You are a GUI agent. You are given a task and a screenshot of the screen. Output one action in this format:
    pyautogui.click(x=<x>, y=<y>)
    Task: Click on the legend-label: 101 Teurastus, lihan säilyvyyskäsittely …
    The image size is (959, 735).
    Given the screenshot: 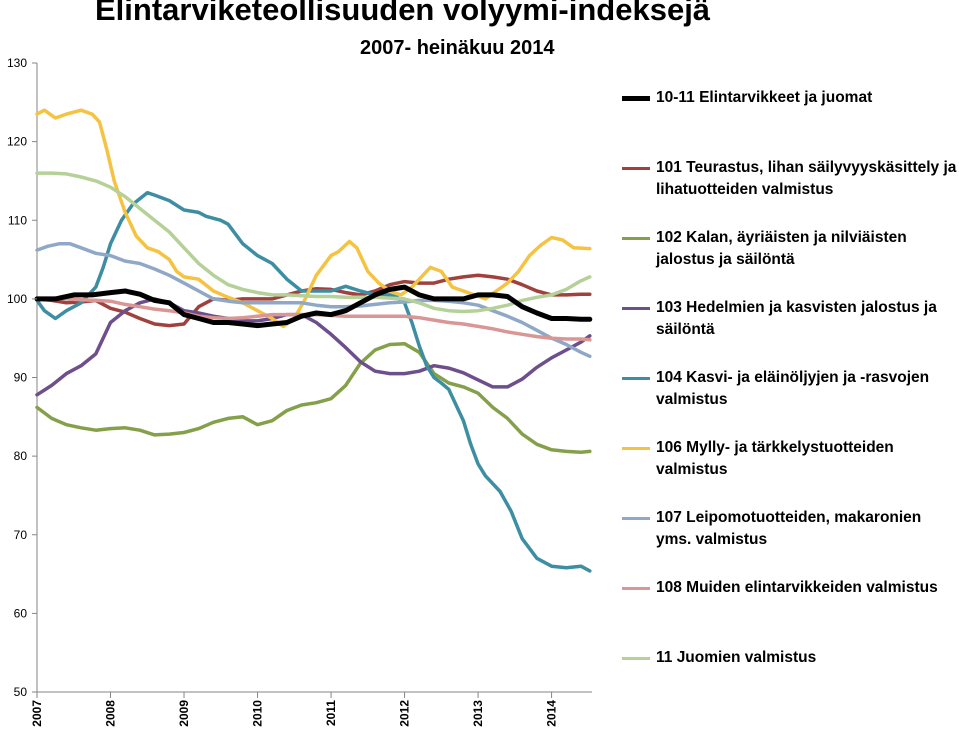 What is the action you would take?
    pyautogui.click(x=806, y=178)
    